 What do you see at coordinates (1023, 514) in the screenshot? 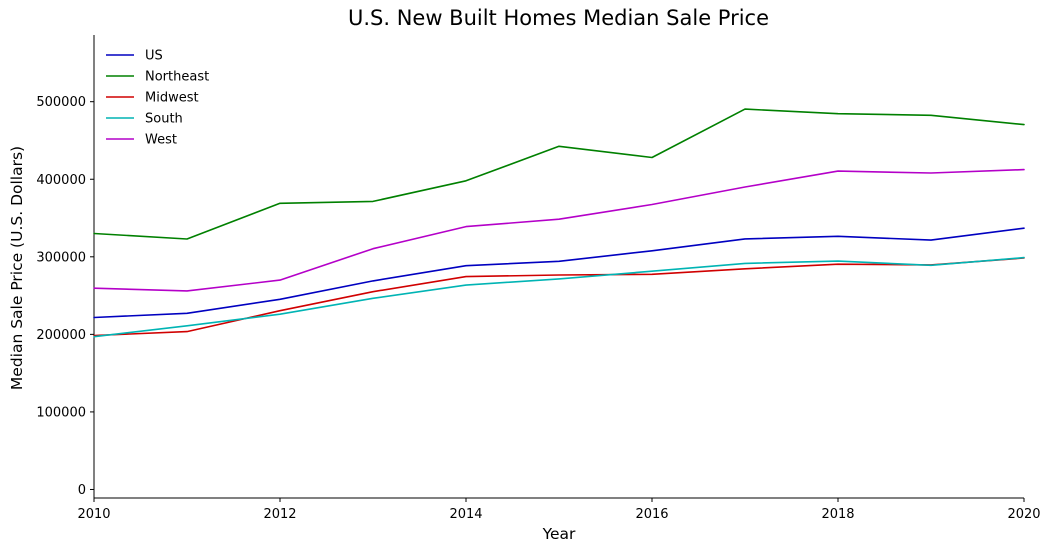
I see `x-tick-label: 2020` at bounding box center [1023, 514].